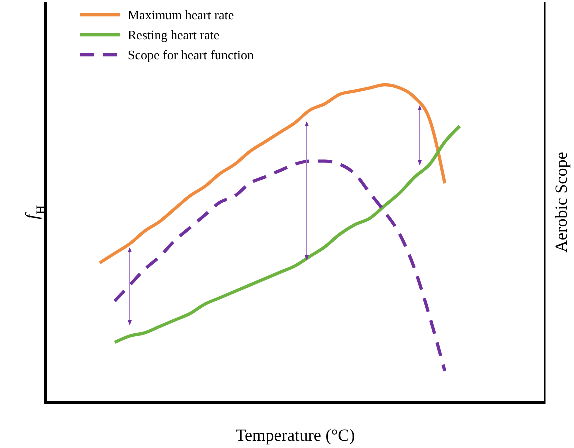 This screenshot has height=448, width=574. What do you see at coordinates (561, 202) in the screenshot?
I see `y2-axis-title: Aerobic Scope` at bounding box center [561, 202].